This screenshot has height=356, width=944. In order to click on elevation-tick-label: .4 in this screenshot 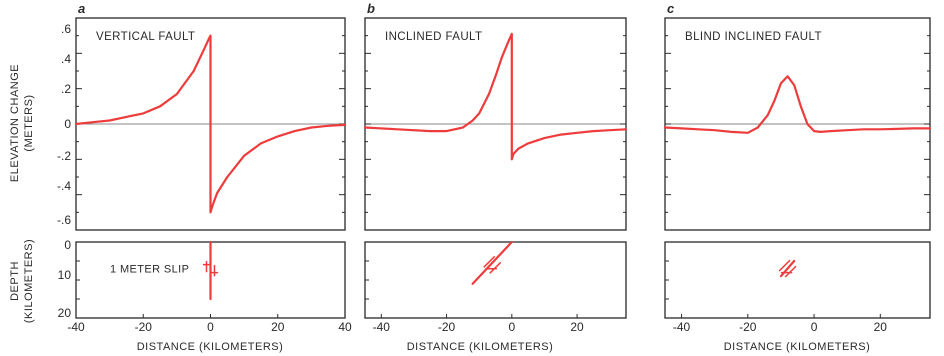, I will do `click(66, 59)`.